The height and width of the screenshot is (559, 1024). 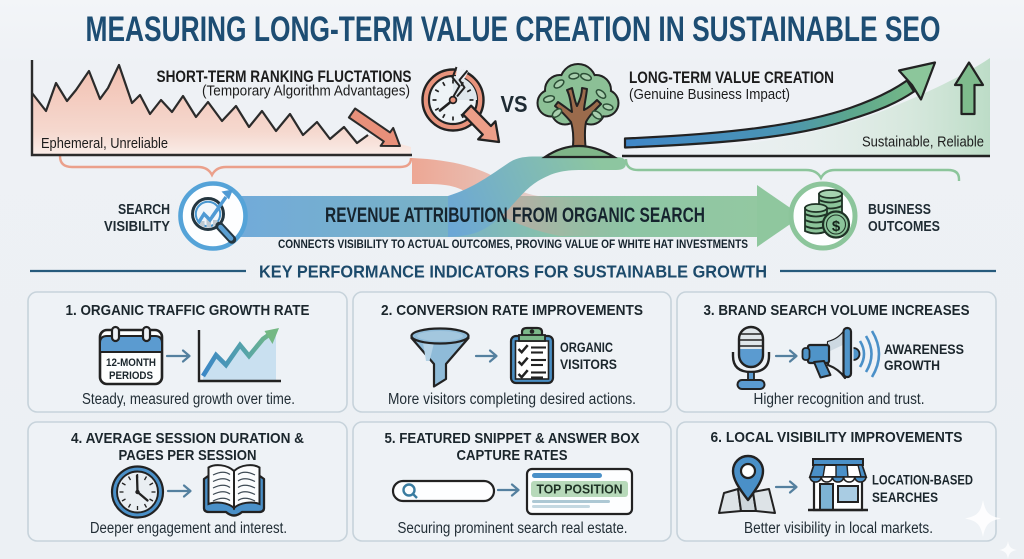 What do you see at coordinates (144, 210) in the screenshot?
I see `svg-text: SEARCH` at bounding box center [144, 210].